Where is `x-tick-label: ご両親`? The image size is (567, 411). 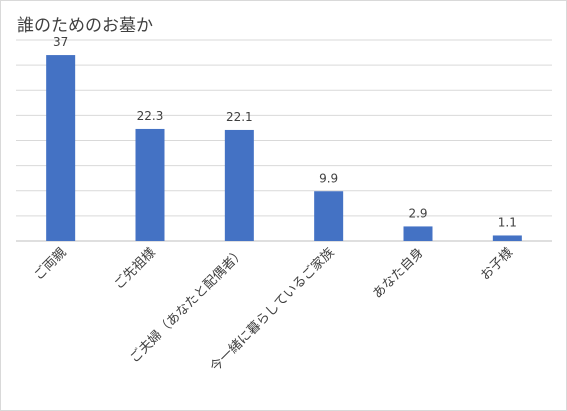
x-tick-label: ご両親 is located at coordinates (50, 264).